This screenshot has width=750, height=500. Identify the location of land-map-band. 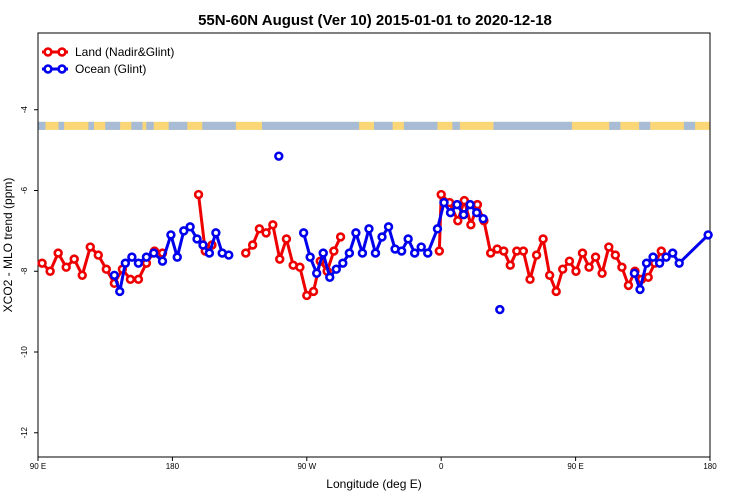
(374, 125).